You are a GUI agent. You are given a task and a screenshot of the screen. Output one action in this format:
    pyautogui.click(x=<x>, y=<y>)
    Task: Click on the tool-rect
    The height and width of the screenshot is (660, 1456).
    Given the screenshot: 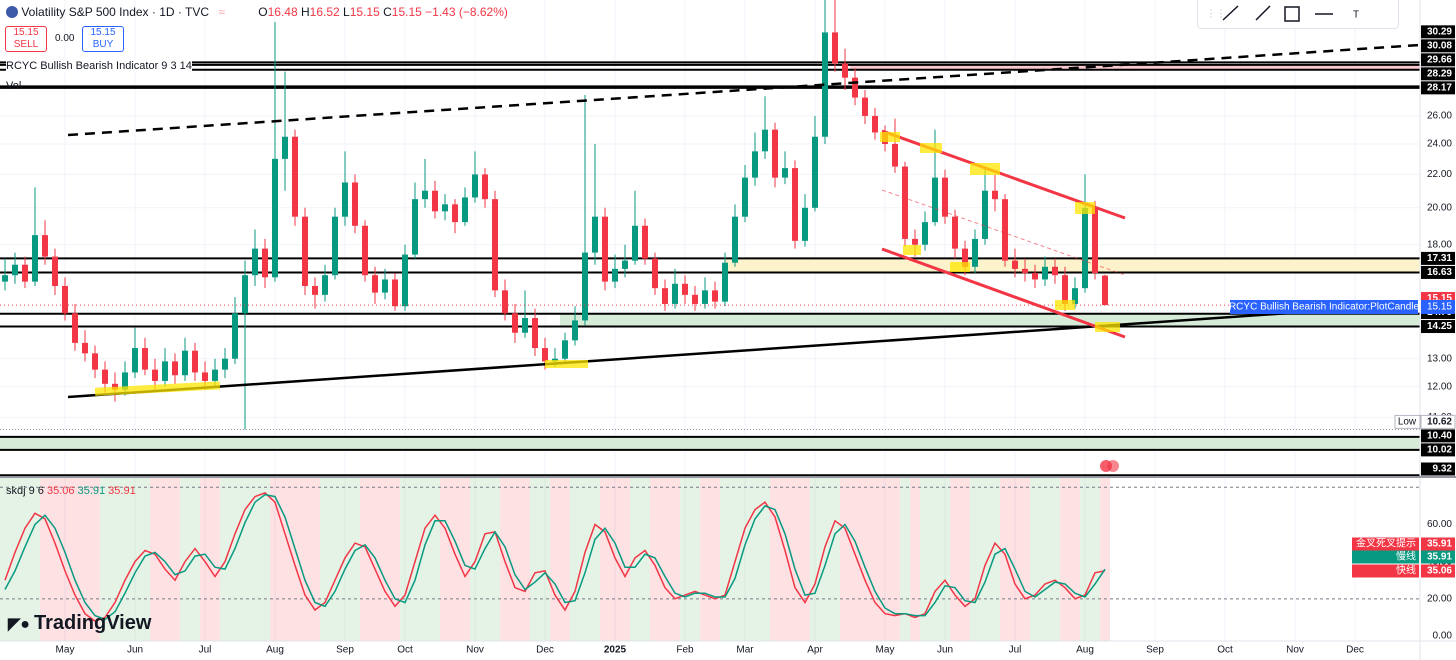 What is the action you would take?
    pyautogui.click(x=1292, y=14)
    